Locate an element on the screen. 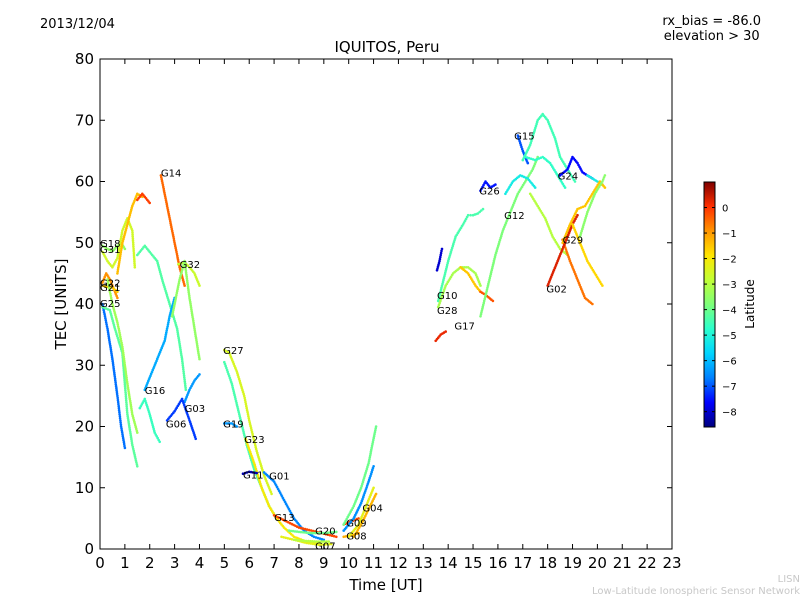 The height and width of the screenshot is (600, 800). series-G26 is located at coordinates (488, 186).